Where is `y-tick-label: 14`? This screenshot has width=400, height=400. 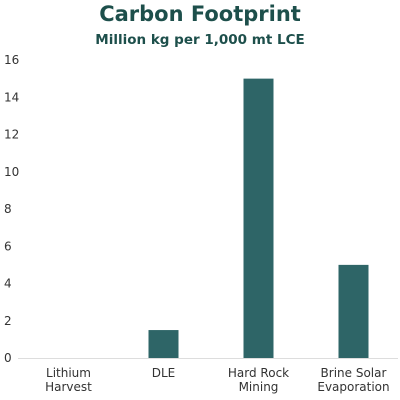
y-tick-label: 14 is located at coordinates (11, 97).